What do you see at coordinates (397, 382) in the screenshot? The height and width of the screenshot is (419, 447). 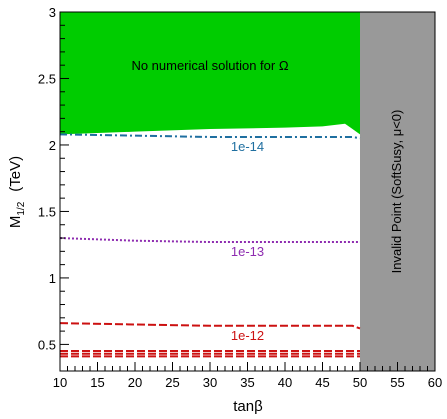 I see `x-tick-label: 55` at bounding box center [397, 382].